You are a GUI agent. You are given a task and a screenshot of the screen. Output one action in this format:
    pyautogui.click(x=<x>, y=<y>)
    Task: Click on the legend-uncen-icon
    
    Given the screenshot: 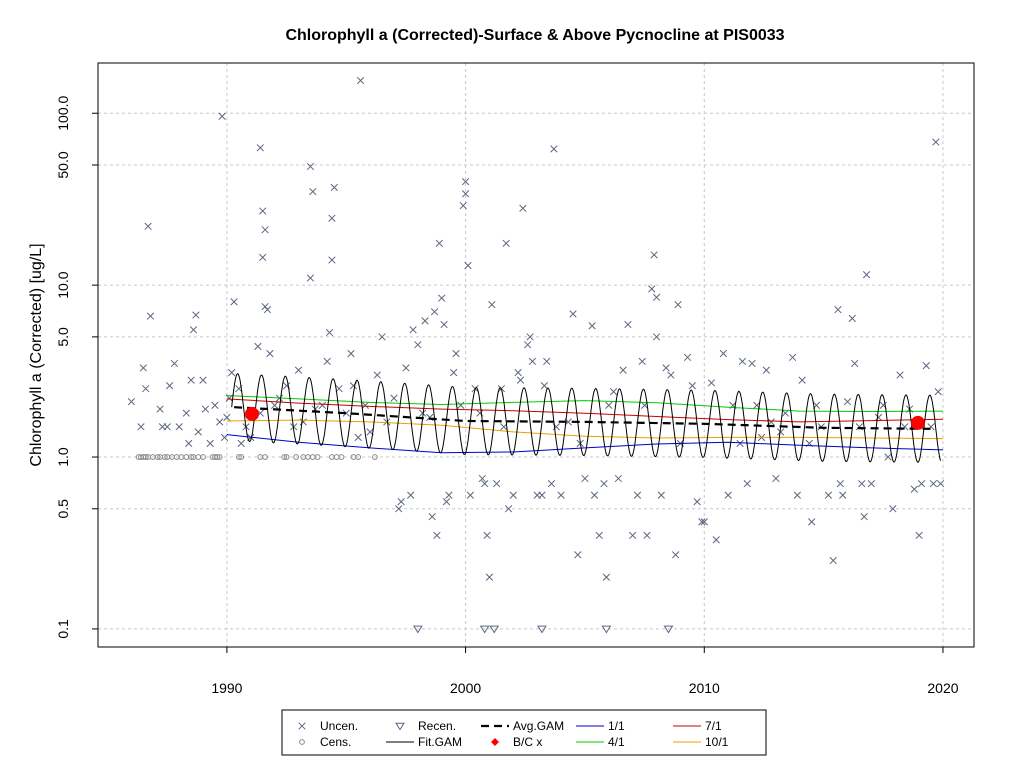 What is the action you would take?
    pyautogui.click(x=302, y=726)
    